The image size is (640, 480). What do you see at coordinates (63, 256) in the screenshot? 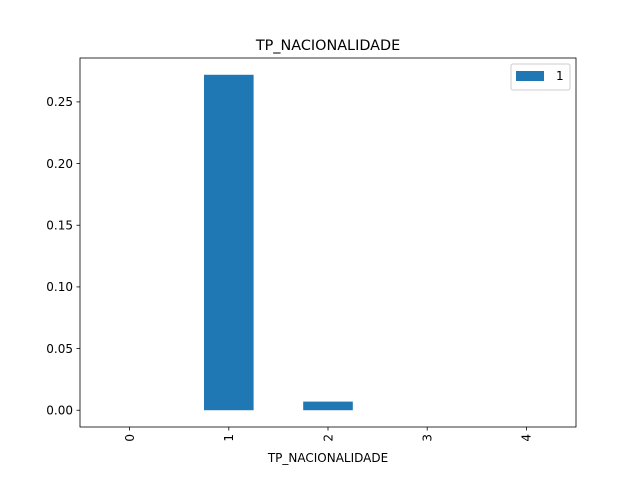
I see `y-axis: 0.00 0.05 0.10 0.15 0.20 0.25` at bounding box center [63, 256].